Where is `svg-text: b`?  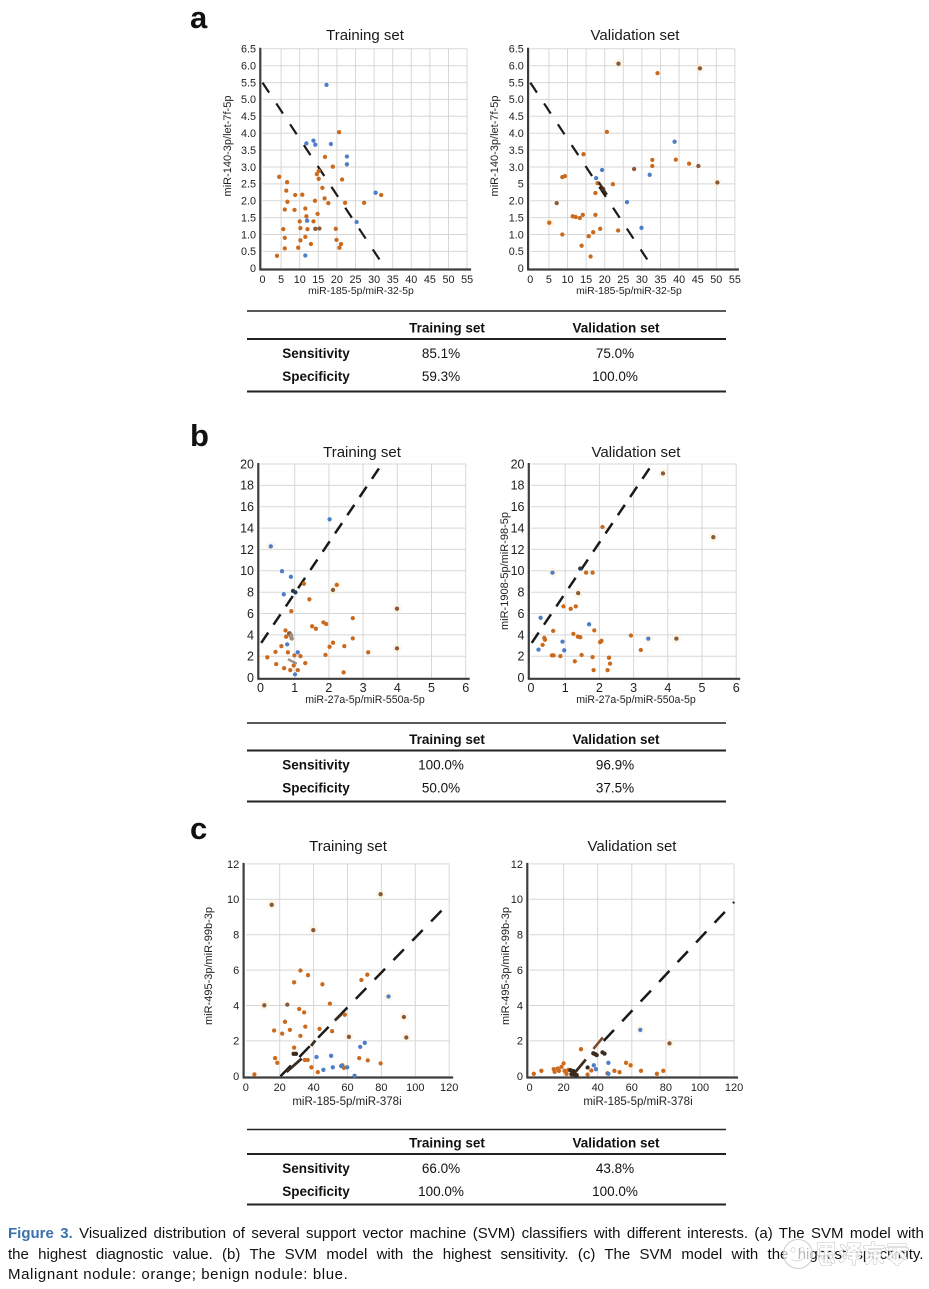 svg-text: b is located at coordinates (199, 435).